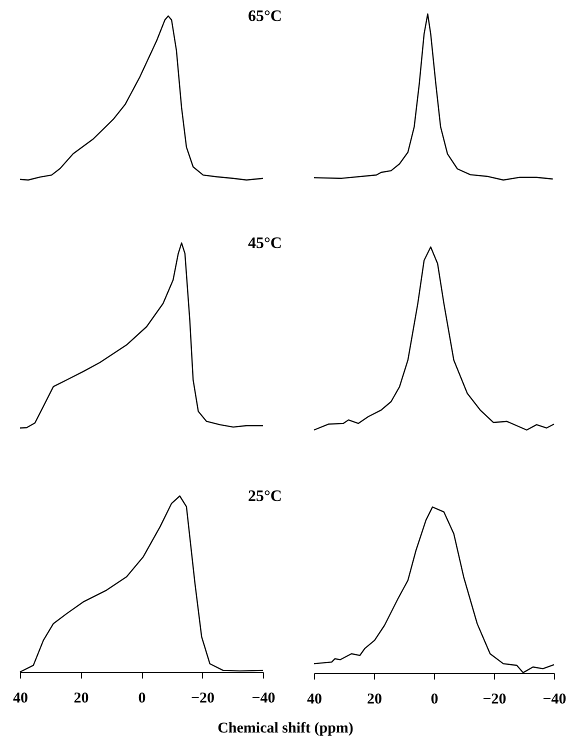 This screenshot has height=744, width=568. What do you see at coordinates (265, 243) in the screenshot?
I see `annotation: 45°C` at bounding box center [265, 243].